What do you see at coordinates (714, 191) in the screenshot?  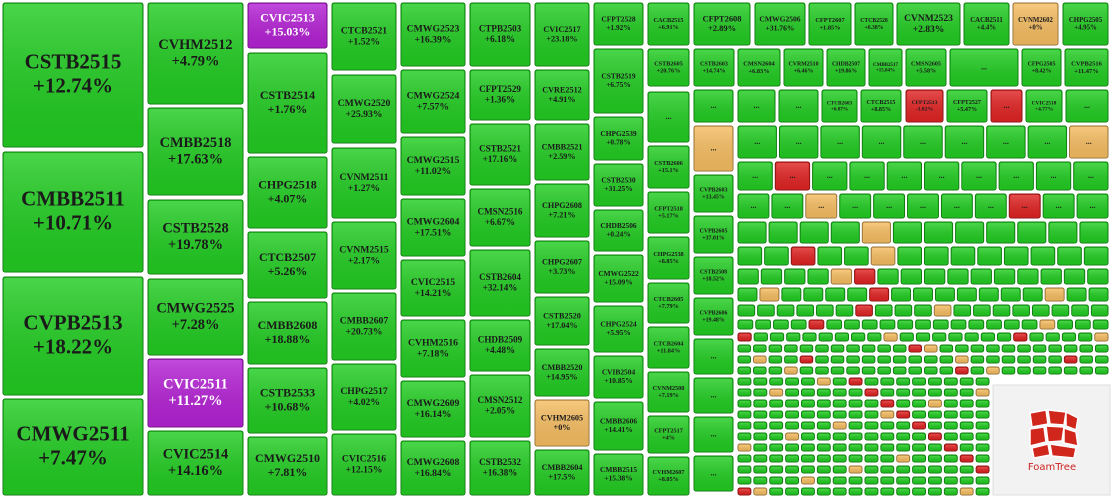 I see `tile-name: CVPB2603` at bounding box center [714, 191].